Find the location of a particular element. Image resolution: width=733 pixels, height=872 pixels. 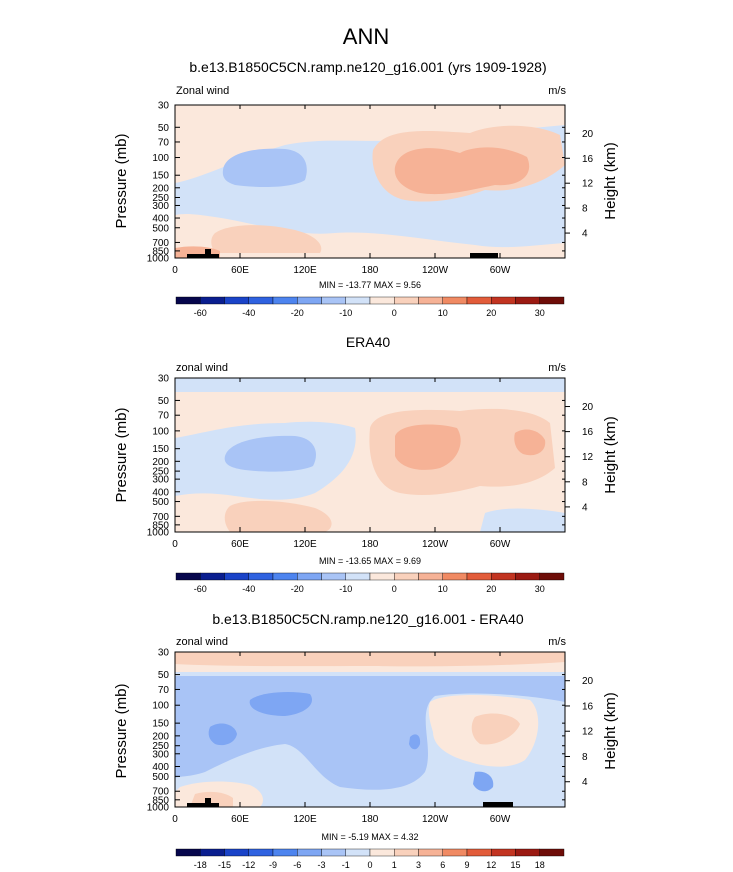

panel-1-ylabel-right: Height (km) is located at coordinates (610, 181).